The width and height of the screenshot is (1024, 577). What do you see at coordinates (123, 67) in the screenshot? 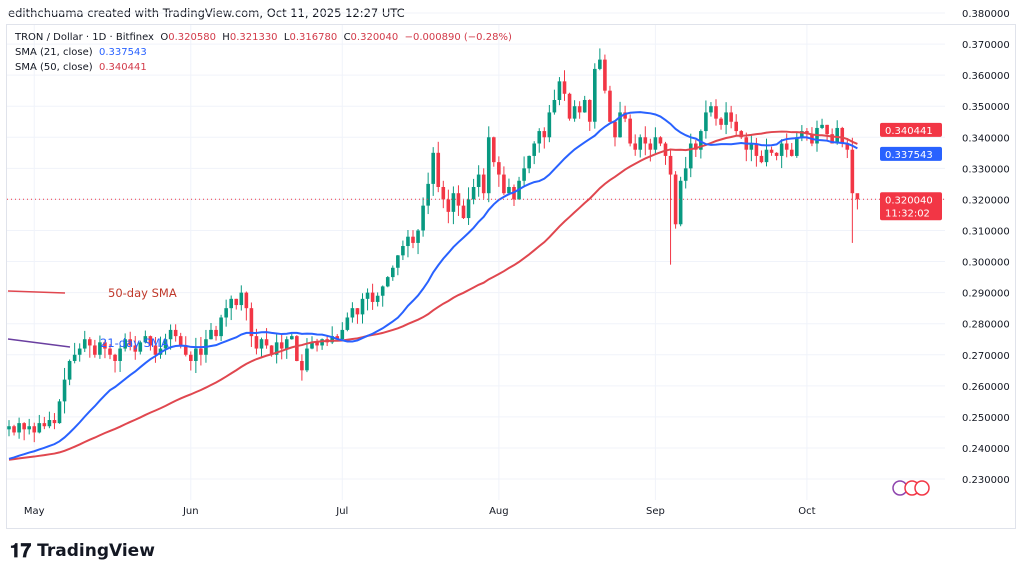
I see `sma50-value: 0.340441` at bounding box center [123, 67].